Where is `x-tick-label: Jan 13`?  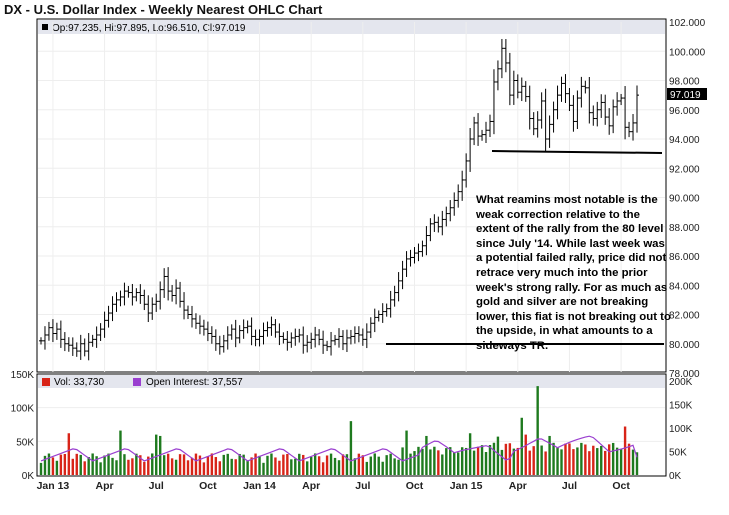 x-tick-label: Jan 13 is located at coordinates (53, 486).